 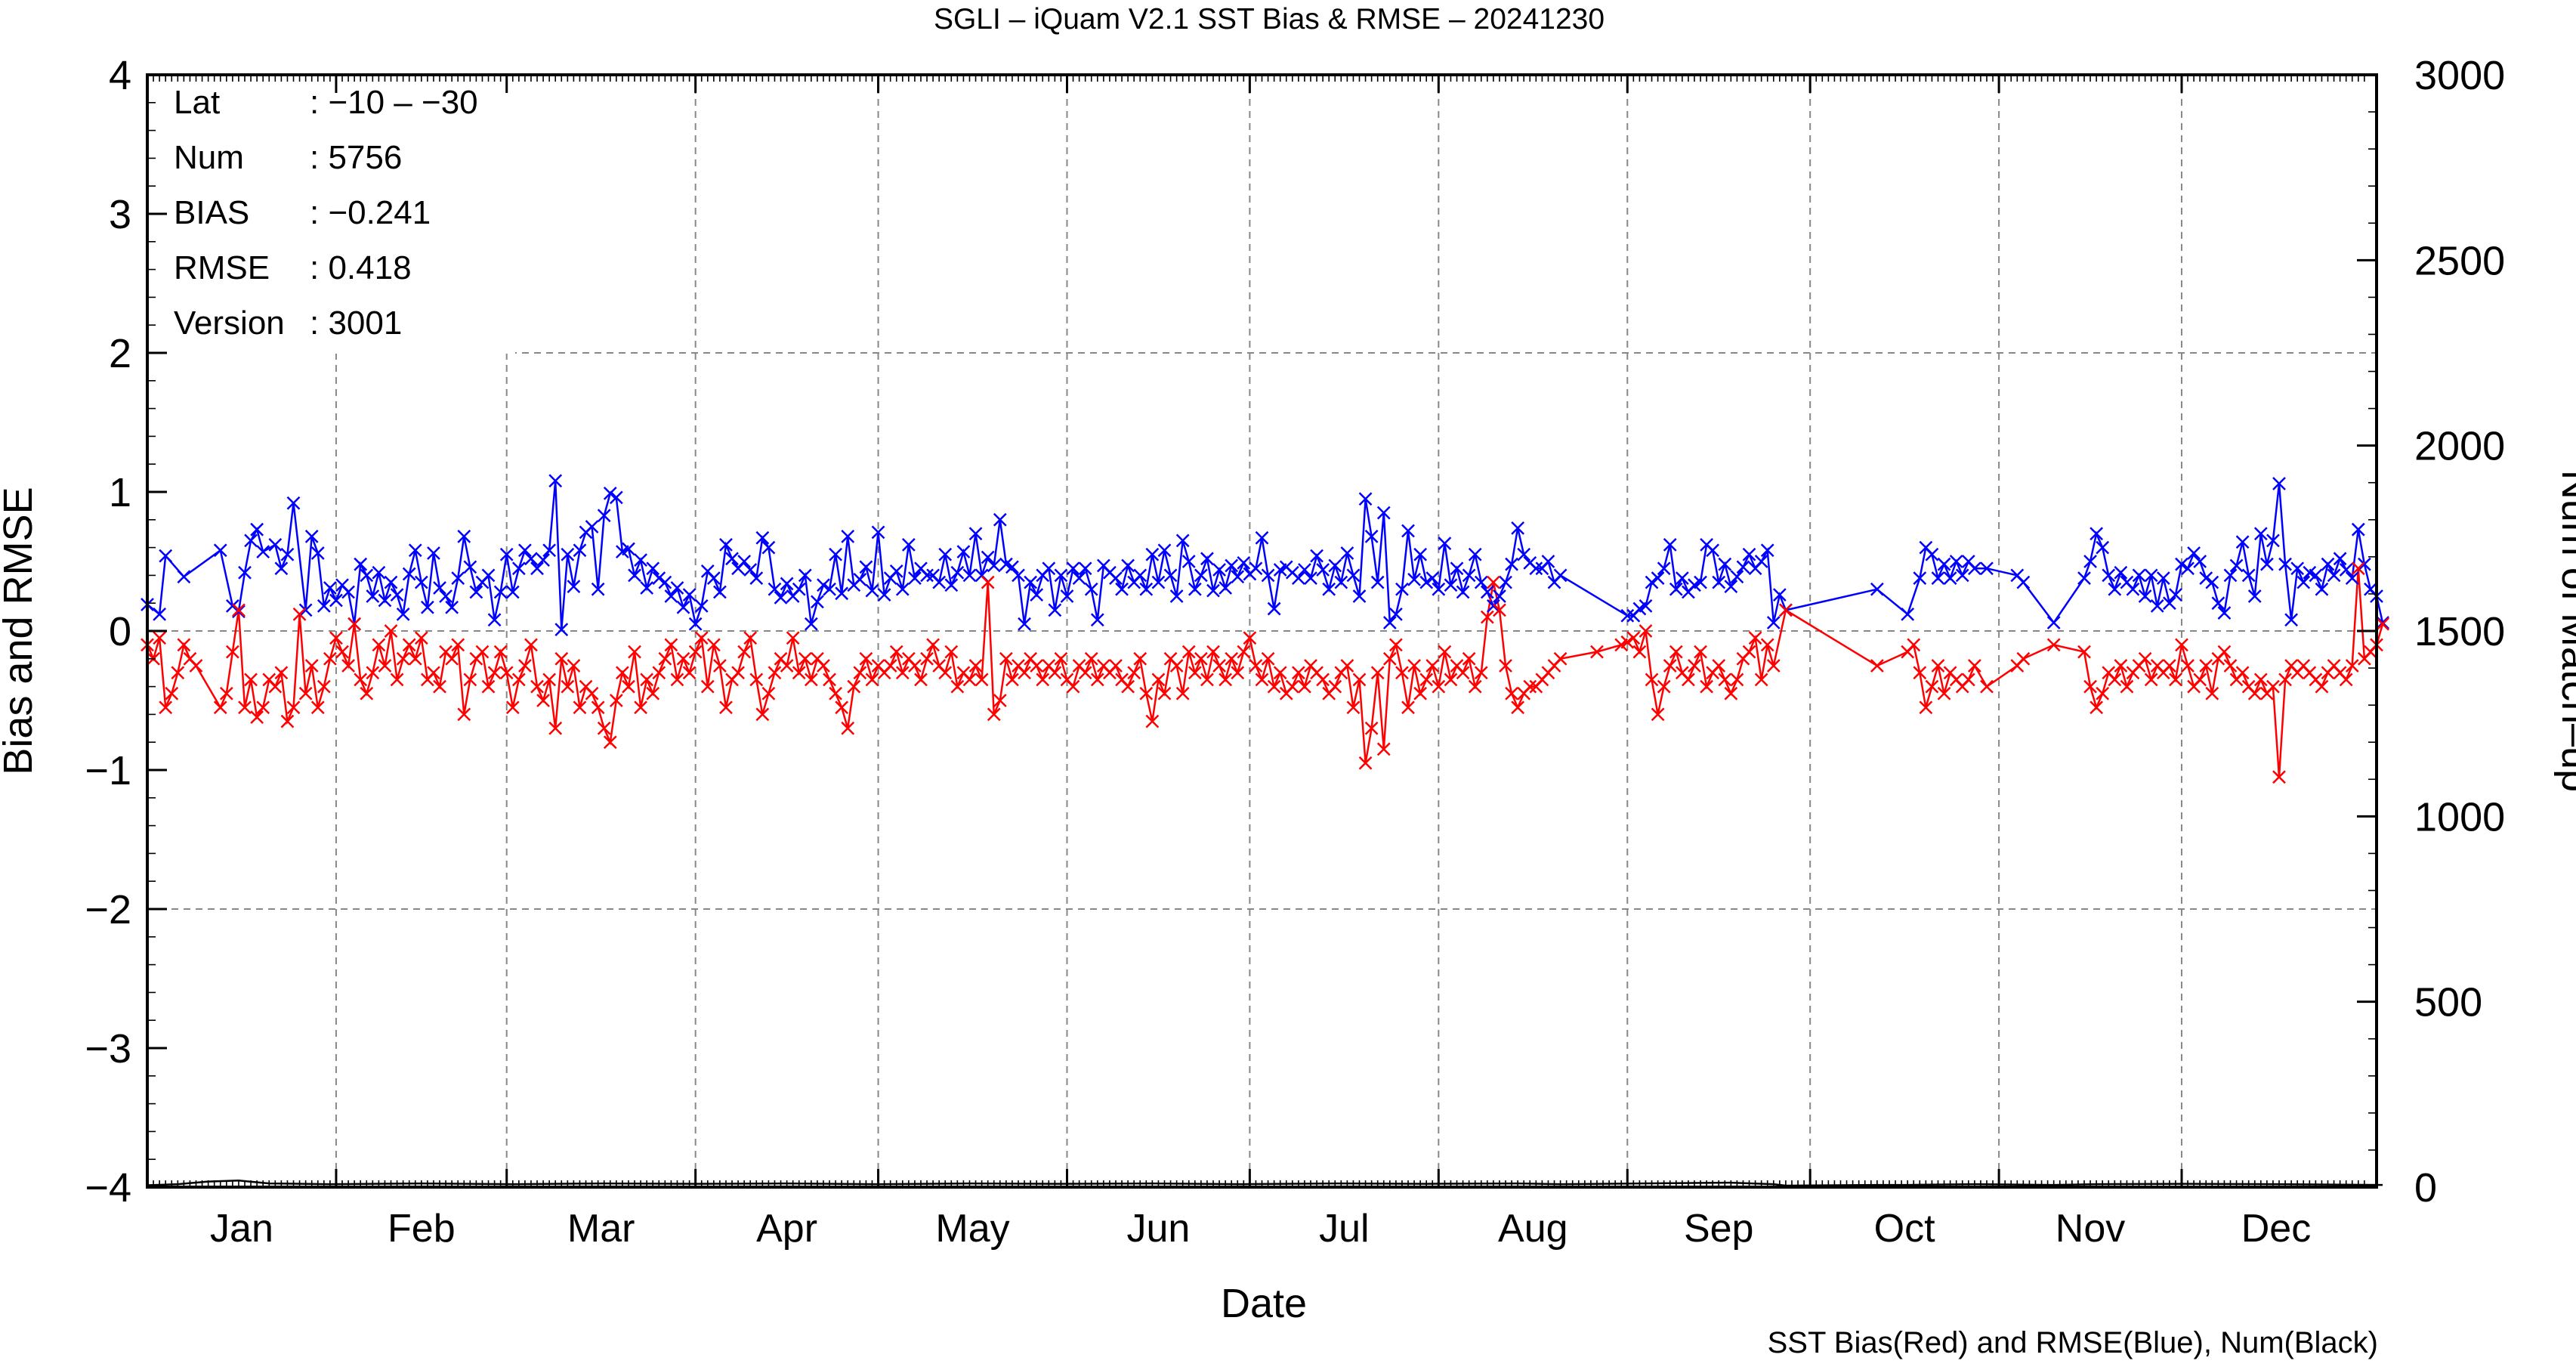 What do you see at coordinates (1344, 1229) in the screenshot?
I see `tick-label-x: Jul` at bounding box center [1344, 1229].